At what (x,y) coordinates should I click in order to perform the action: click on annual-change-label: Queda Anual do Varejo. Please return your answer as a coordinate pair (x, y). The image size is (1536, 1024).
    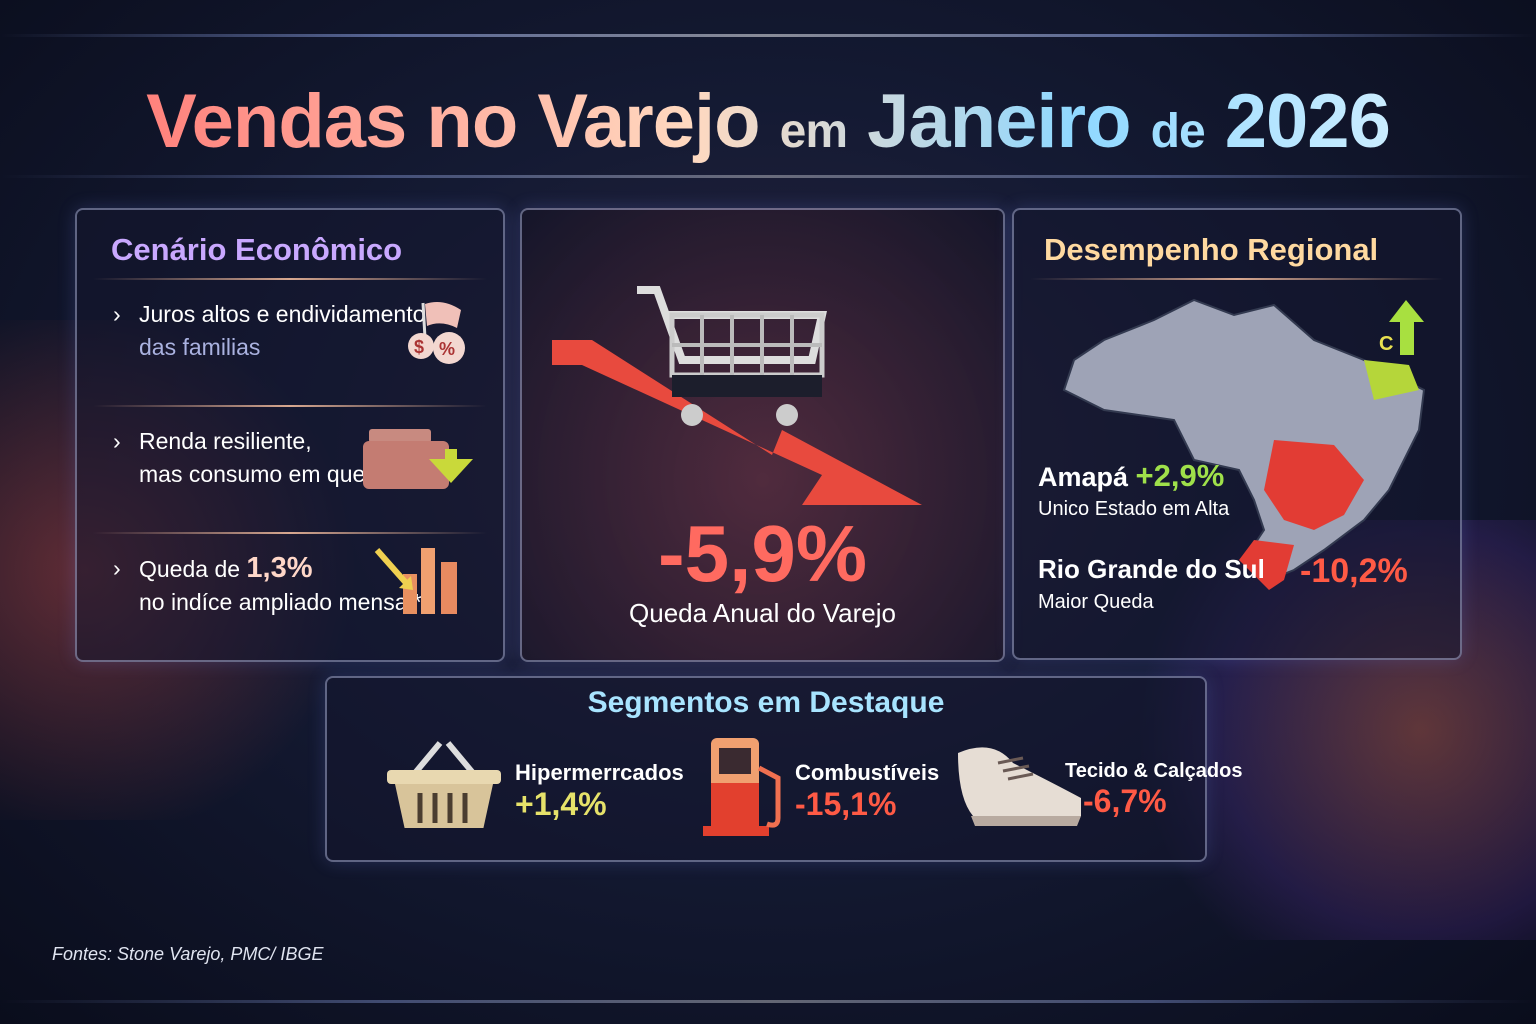
    Looking at the image, I should click on (762, 613).